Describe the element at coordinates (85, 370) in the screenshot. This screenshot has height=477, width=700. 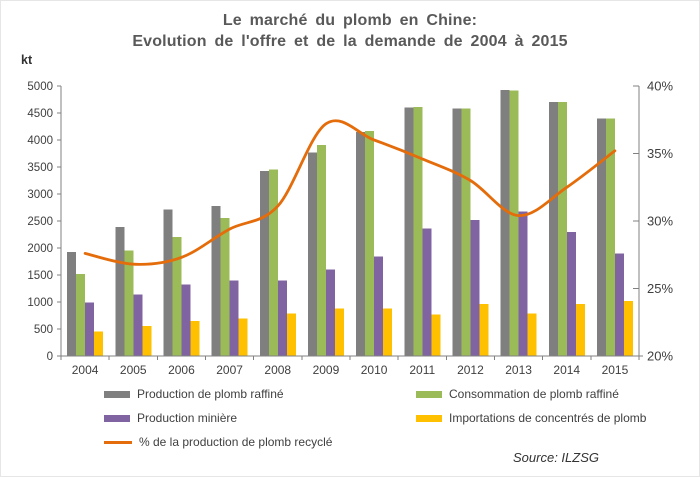
I see `svg-text: 2004` at that location.